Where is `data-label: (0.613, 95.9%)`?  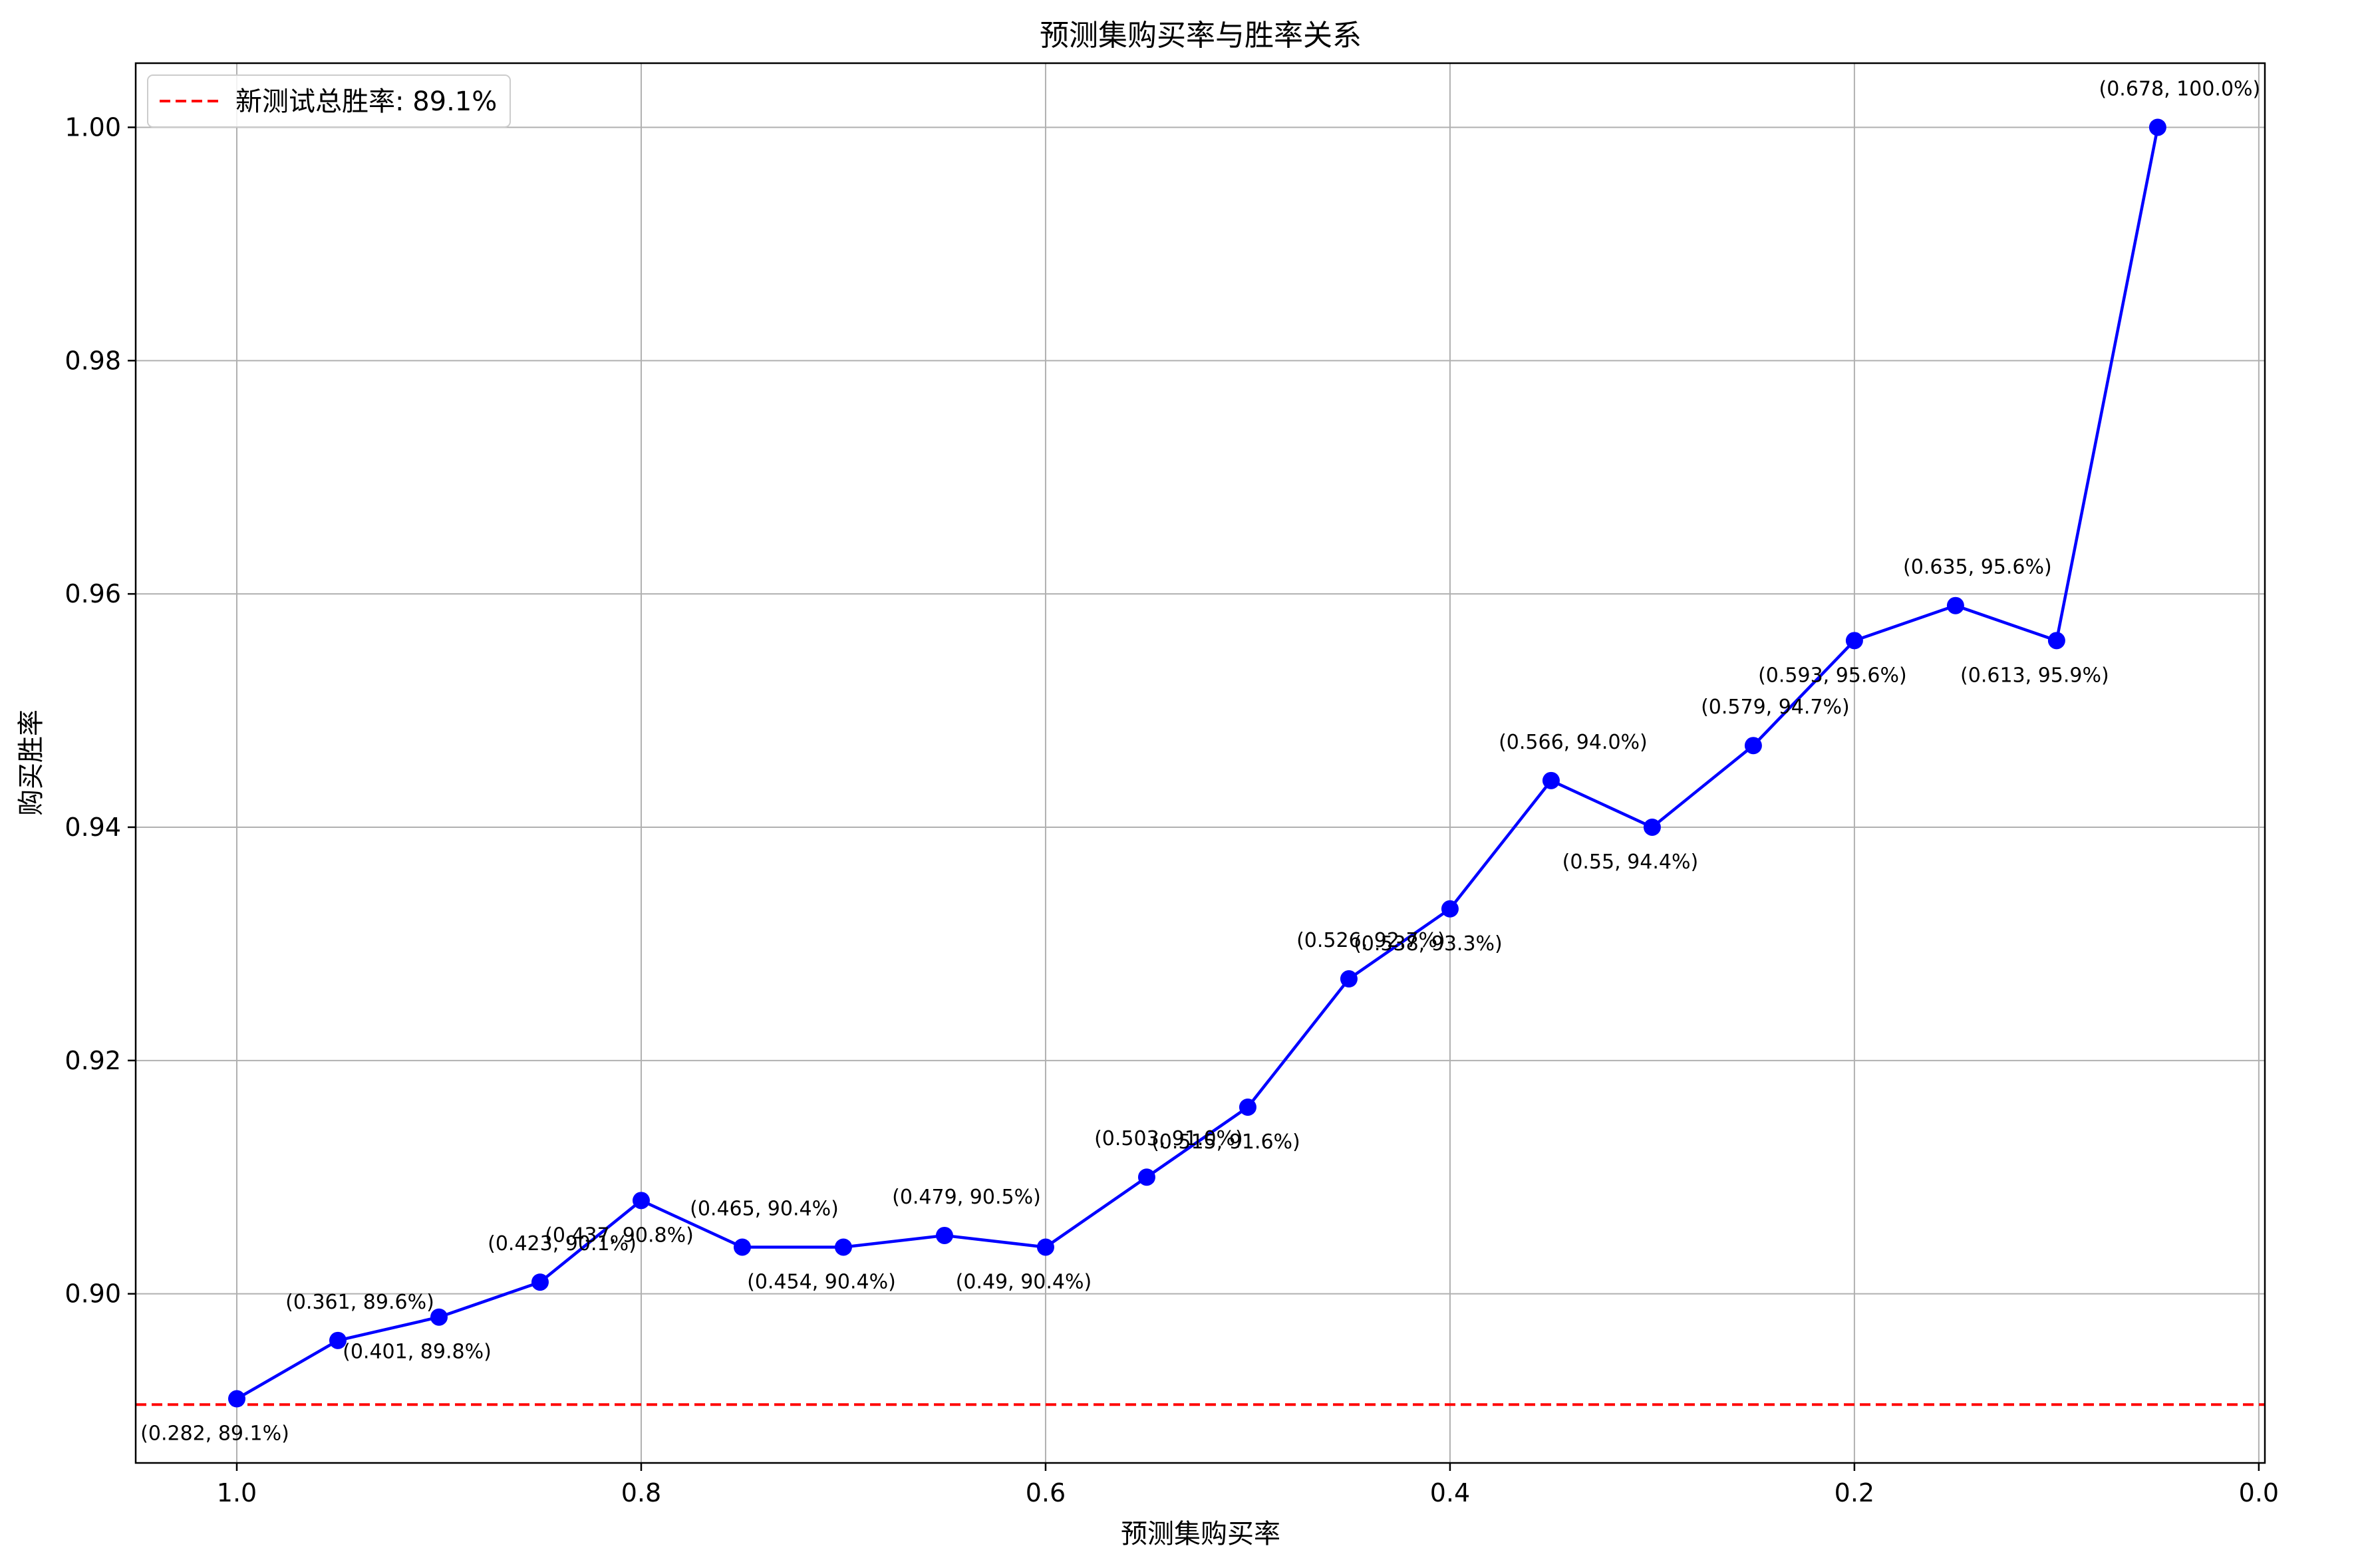
data-label: (0.613, 95.9%) is located at coordinates (2035, 675).